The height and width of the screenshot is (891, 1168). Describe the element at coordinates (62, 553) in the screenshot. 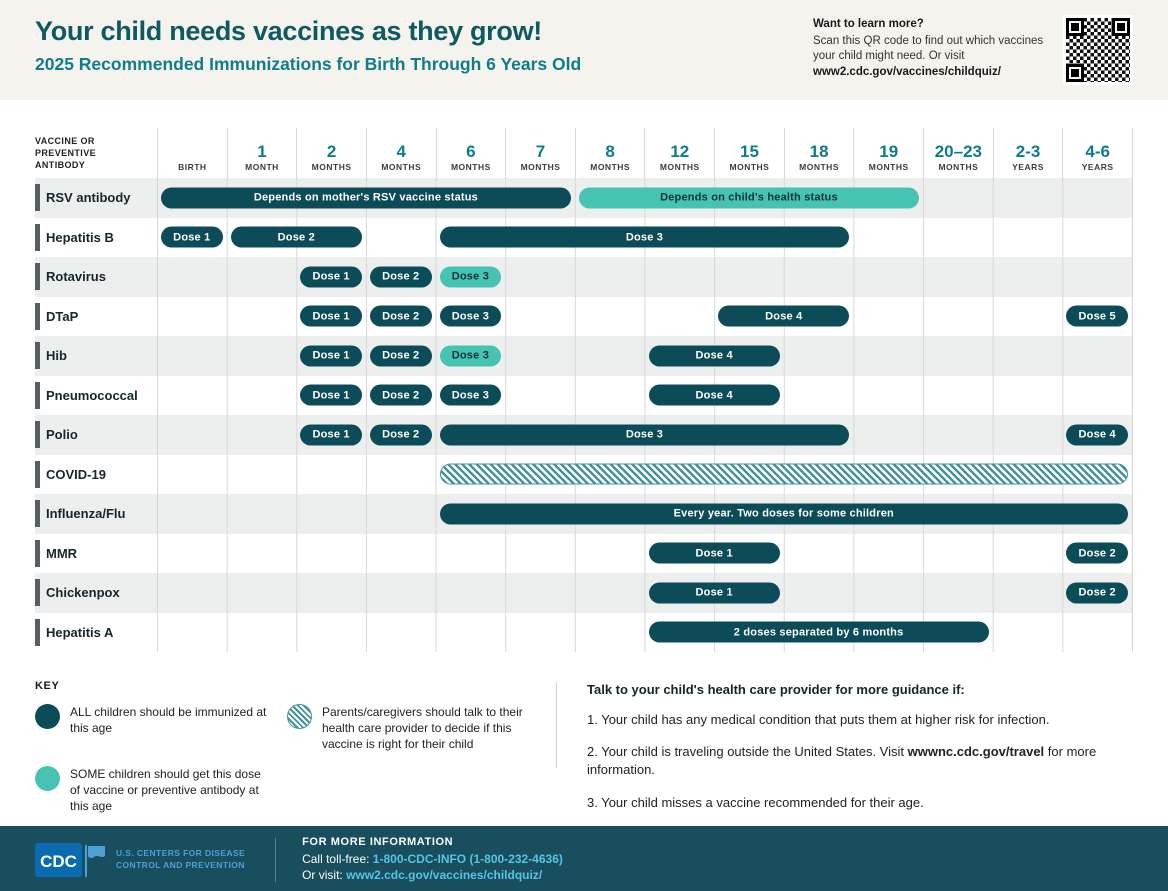

I see `row-label-text: MMR` at that location.